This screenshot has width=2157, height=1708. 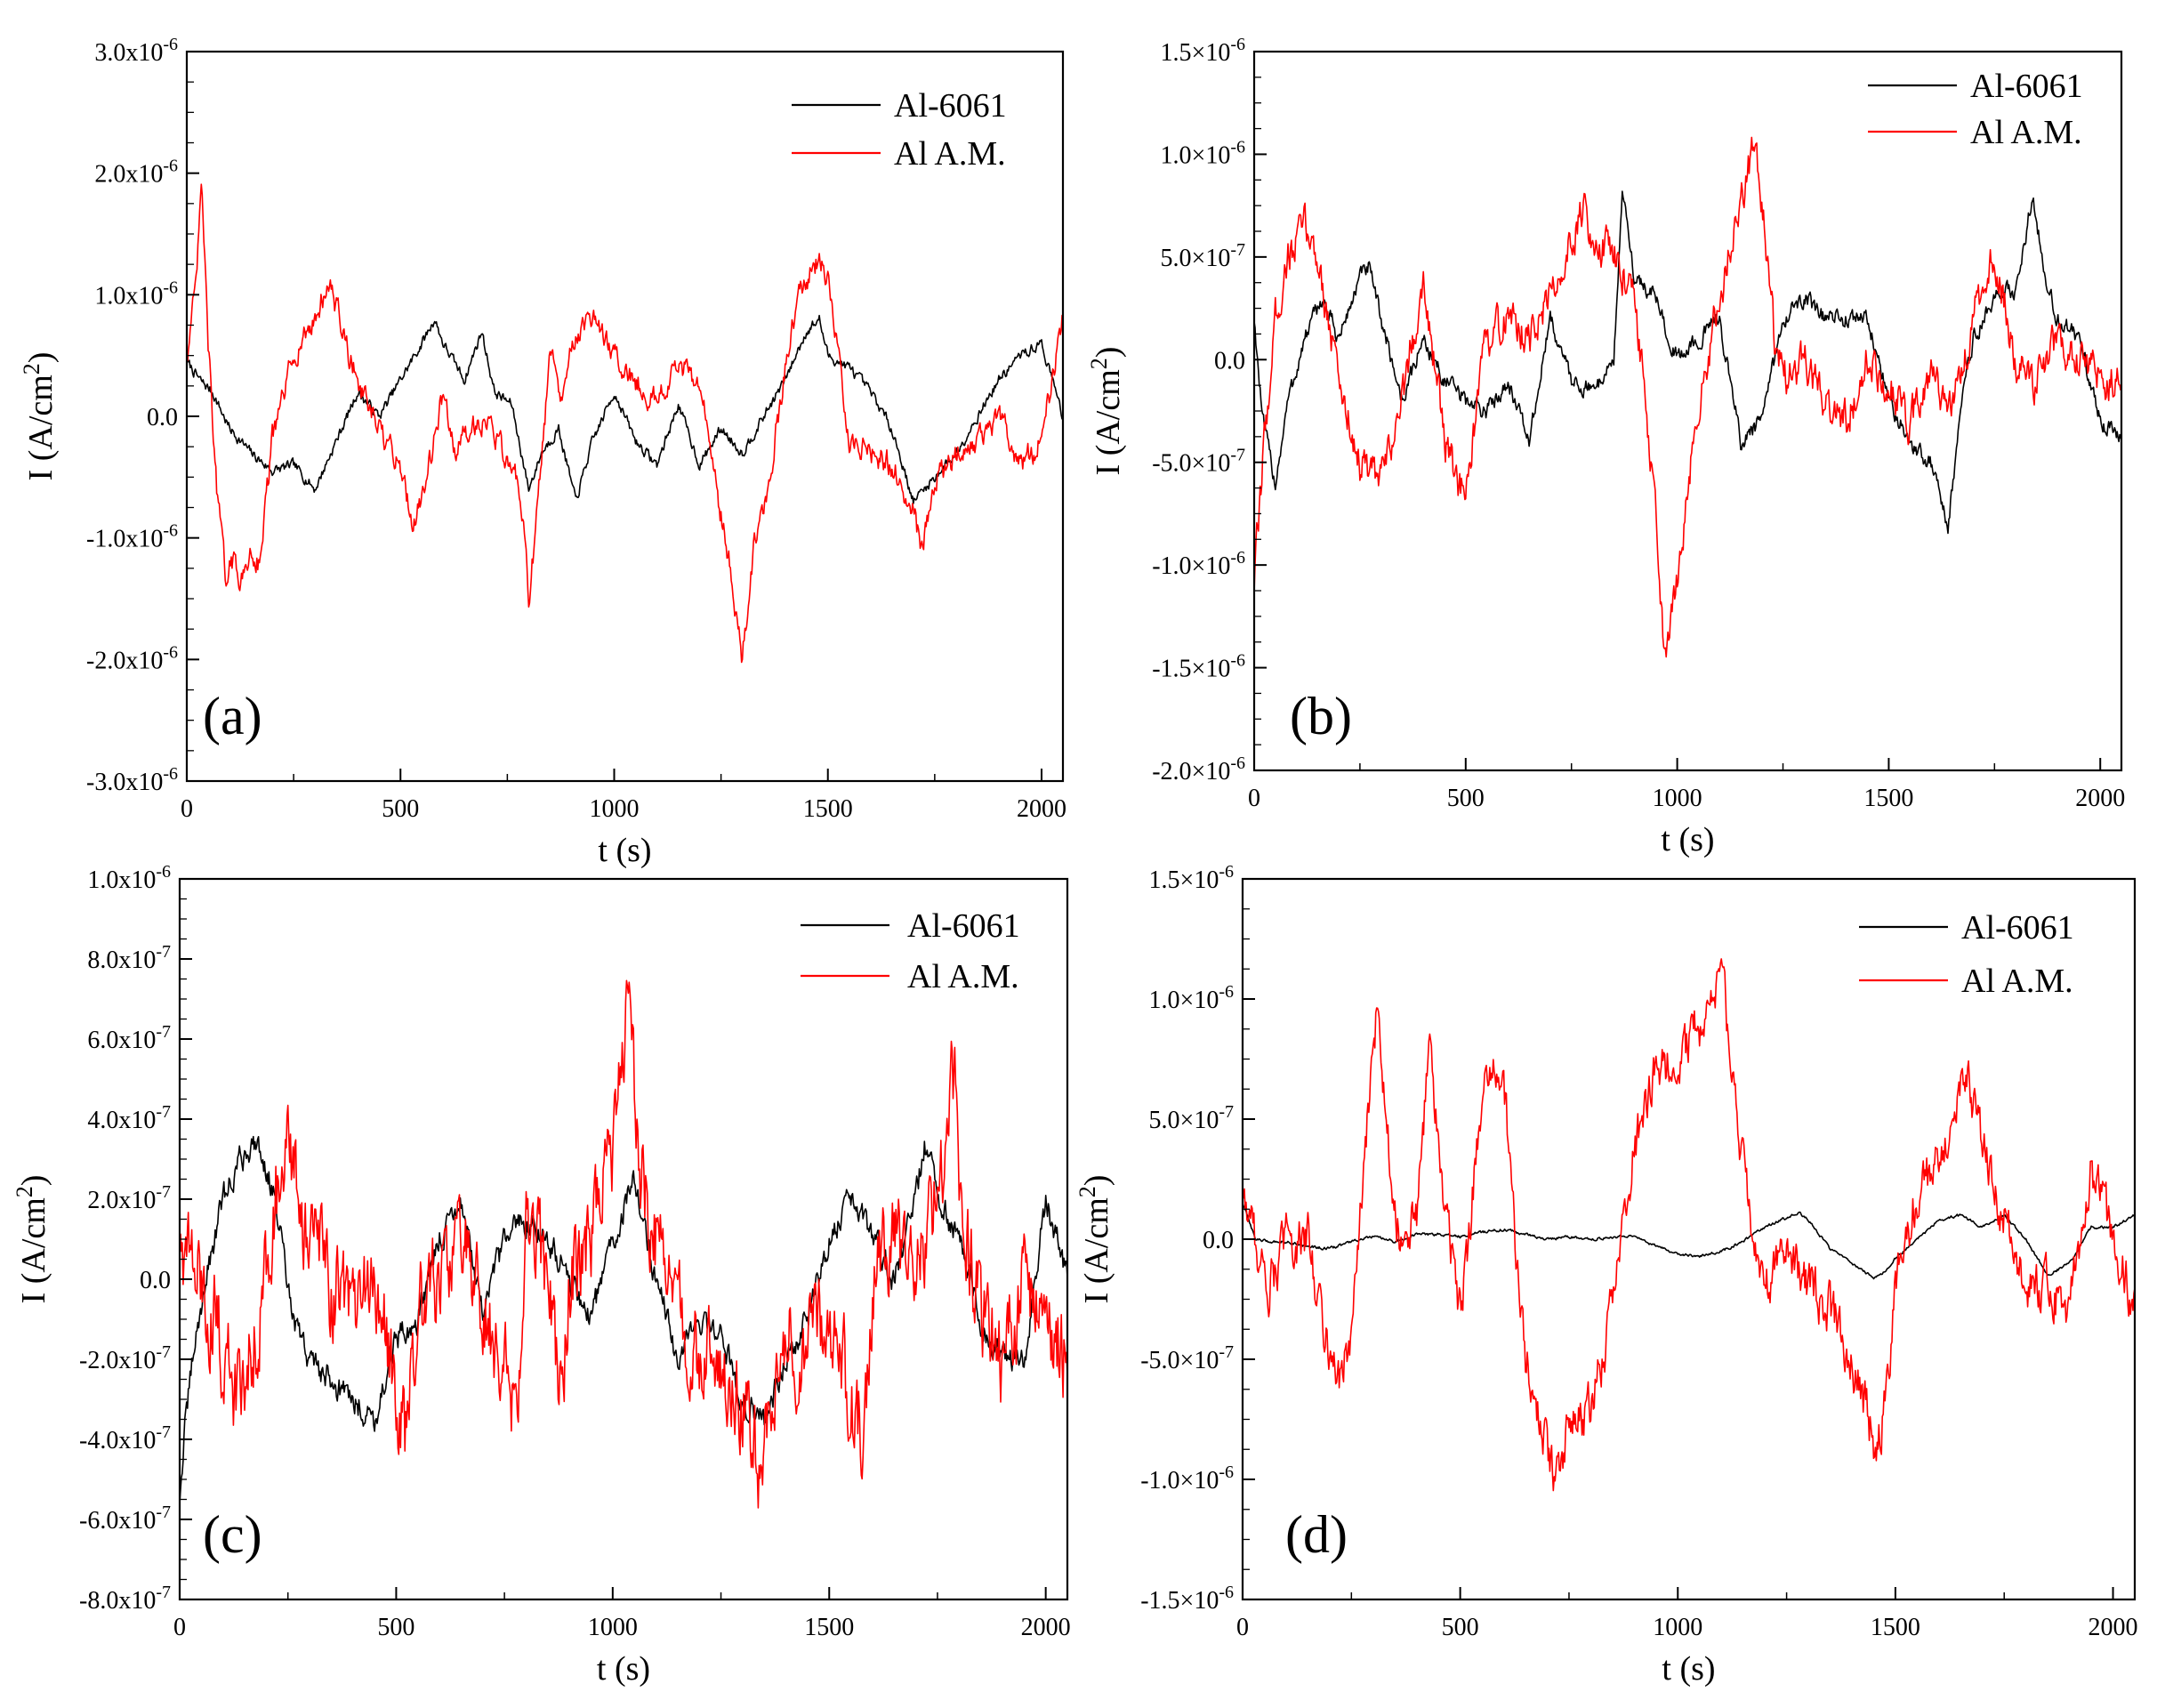 I want to click on panel-label: (b), so click(x=1321, y=716).